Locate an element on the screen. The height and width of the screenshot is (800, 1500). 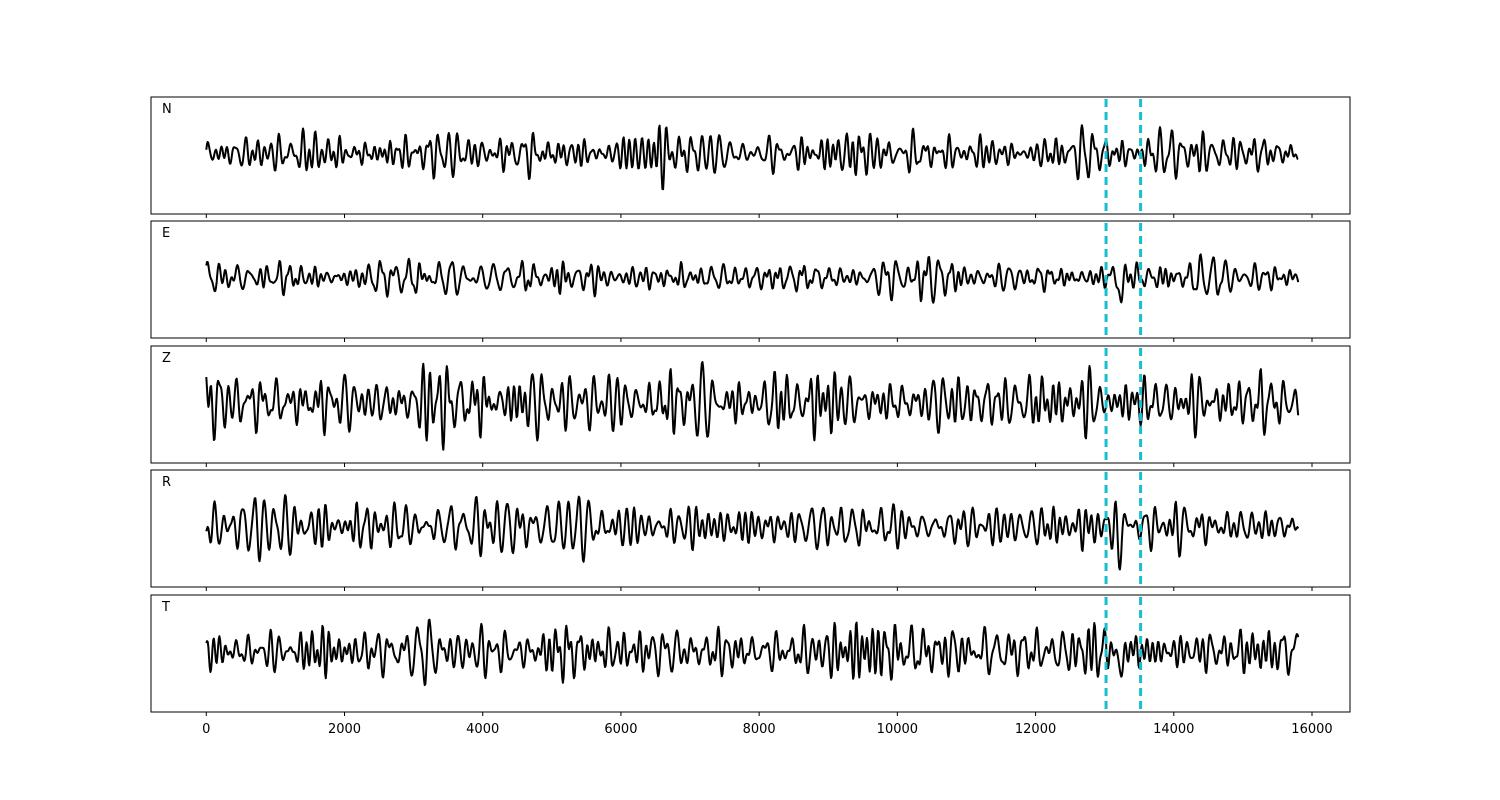
panel-E: E is located at coordinates (750, 281).